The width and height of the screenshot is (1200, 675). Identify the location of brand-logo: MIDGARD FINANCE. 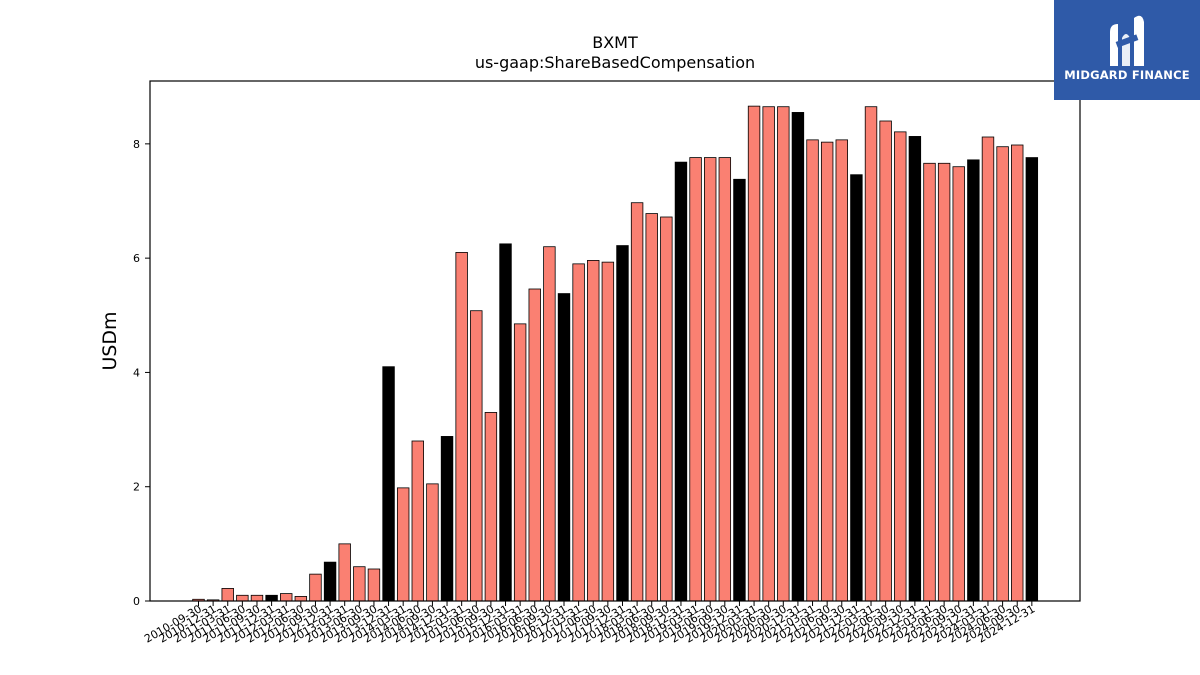
(1127, 50).